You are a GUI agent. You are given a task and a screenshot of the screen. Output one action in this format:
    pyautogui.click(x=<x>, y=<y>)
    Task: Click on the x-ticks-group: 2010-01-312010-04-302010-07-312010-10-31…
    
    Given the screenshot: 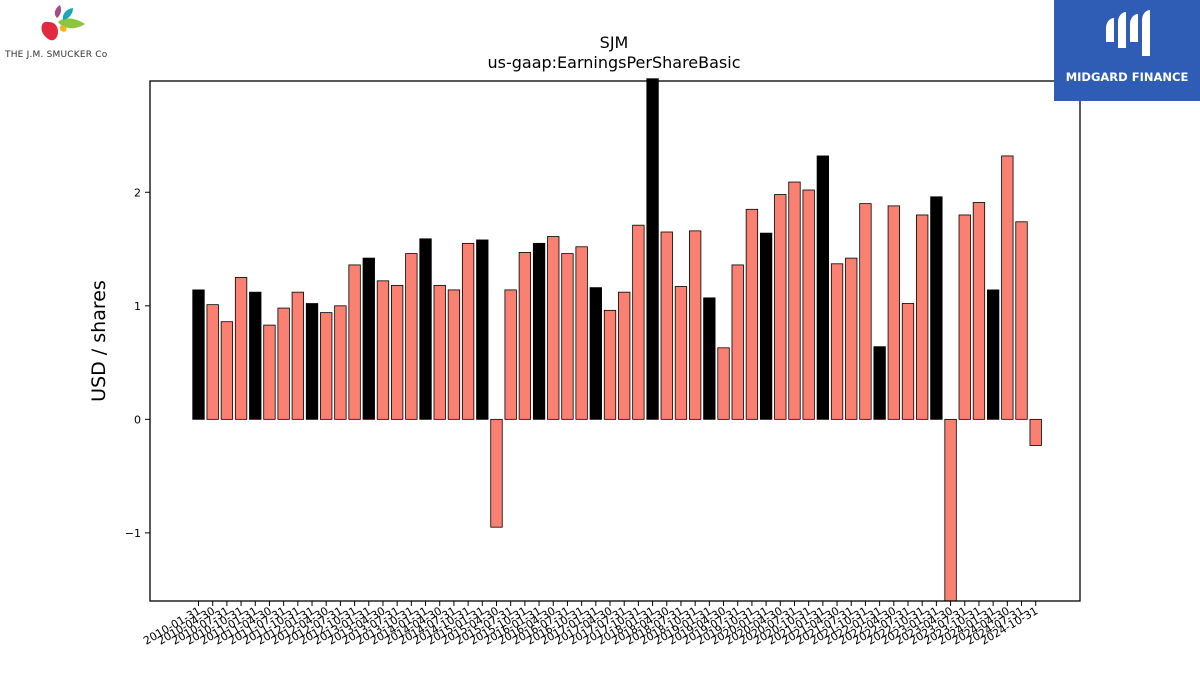 What is the action you would take?
    pyautogui.click(x=590, y=624)
    